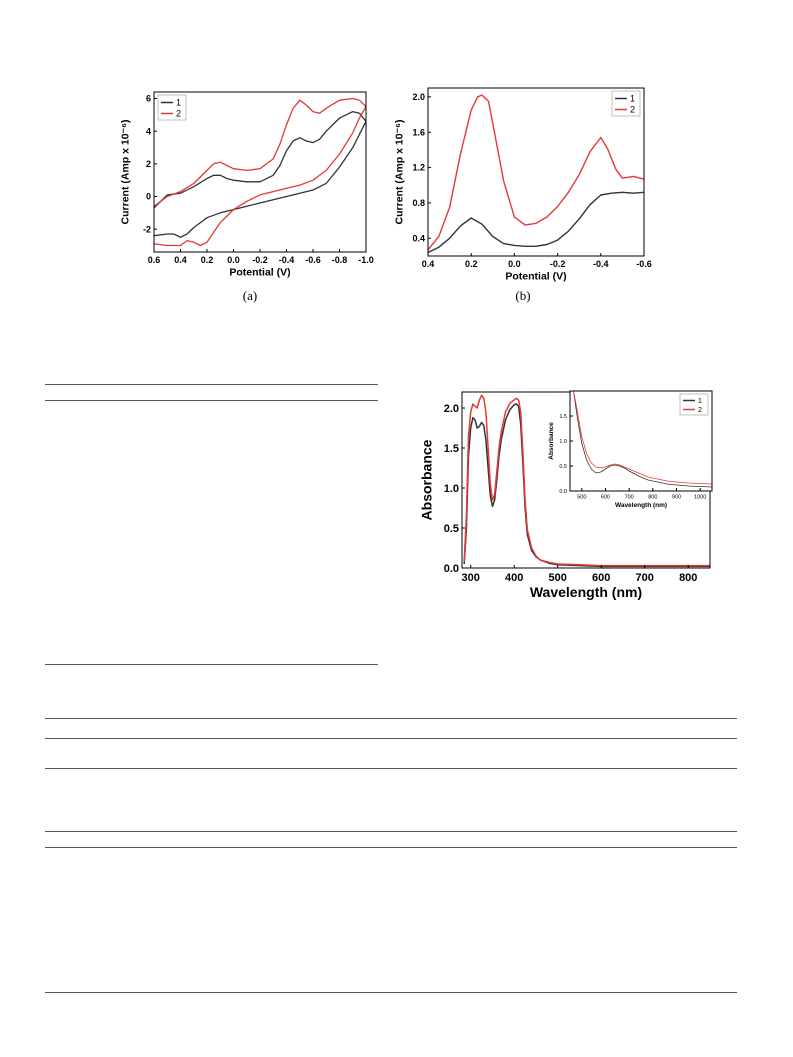 Image resolution: width=793 pixels, height=1057 pixels. I want to click on dpv-legend: 12, so click(626, 103).